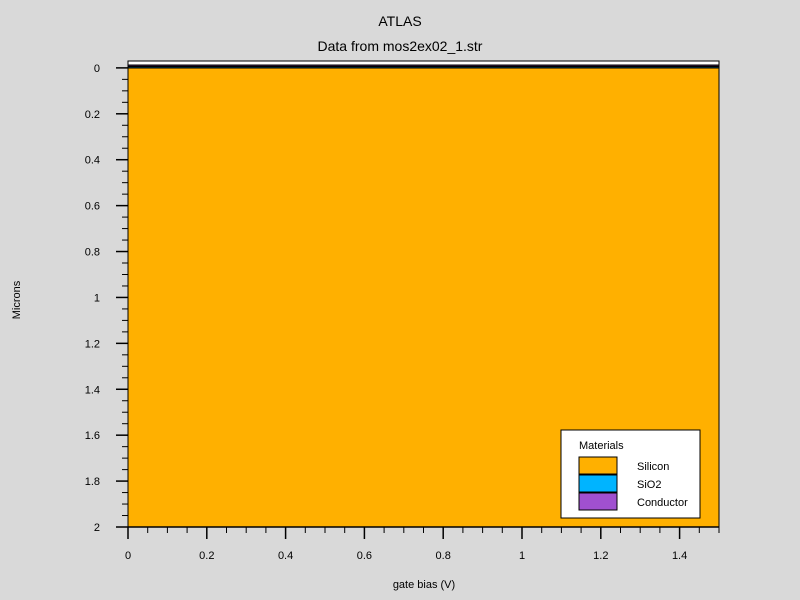  Describe the element at coordinates (399, 21) in the screenshot. I see `chart-title: ATLAS` at that location.